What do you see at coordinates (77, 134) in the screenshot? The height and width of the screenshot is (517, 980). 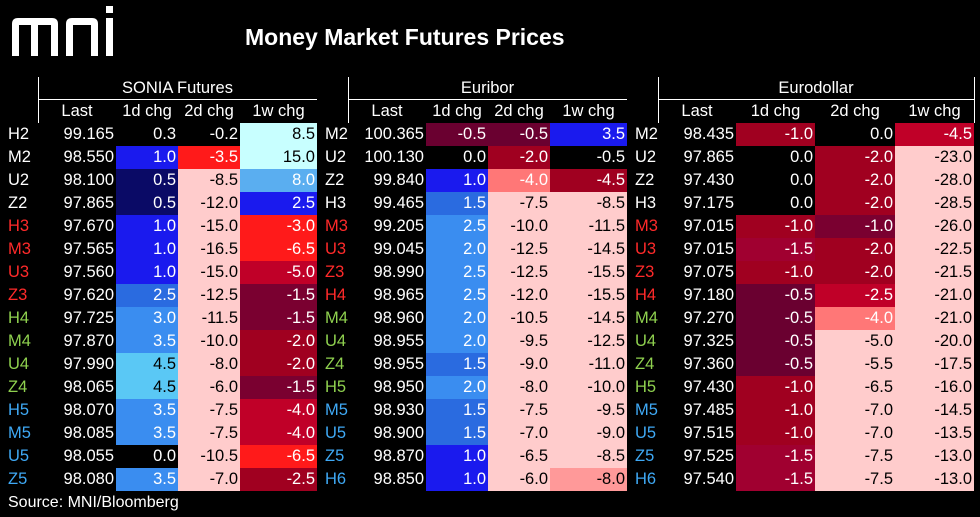 I see `value-cell: 99.165` at bounding box center [77, 134].